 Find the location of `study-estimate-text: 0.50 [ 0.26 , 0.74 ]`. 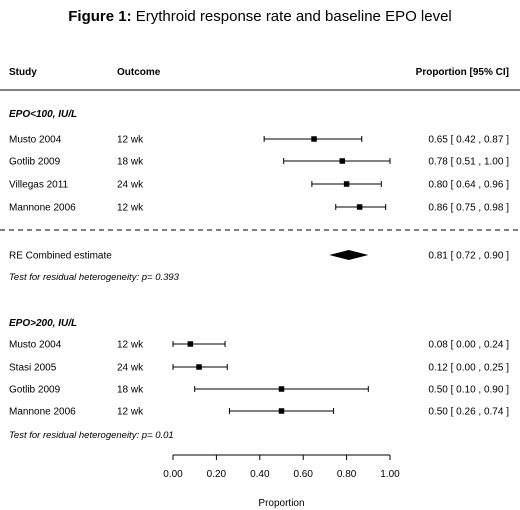

study-estimate-text: 0.50 [ 0.26 , 0.74 ] is located at coordinates (468, 412).